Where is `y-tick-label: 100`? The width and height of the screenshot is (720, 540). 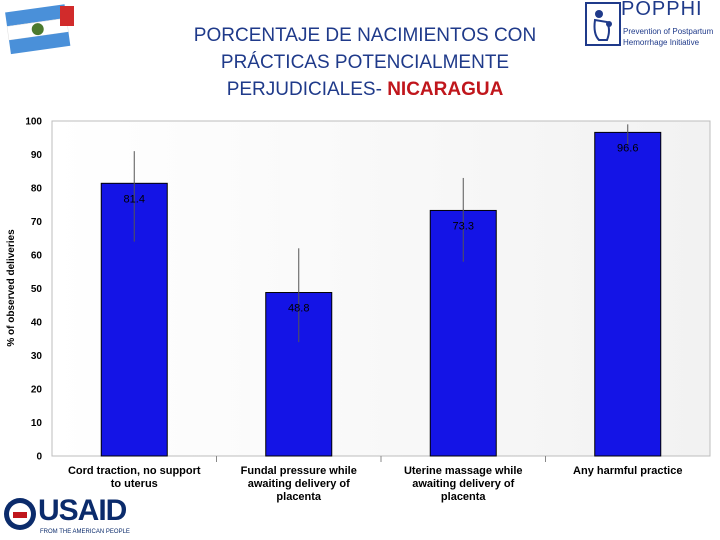
y-tick-label: 100 is located at coordinates (33, 122).